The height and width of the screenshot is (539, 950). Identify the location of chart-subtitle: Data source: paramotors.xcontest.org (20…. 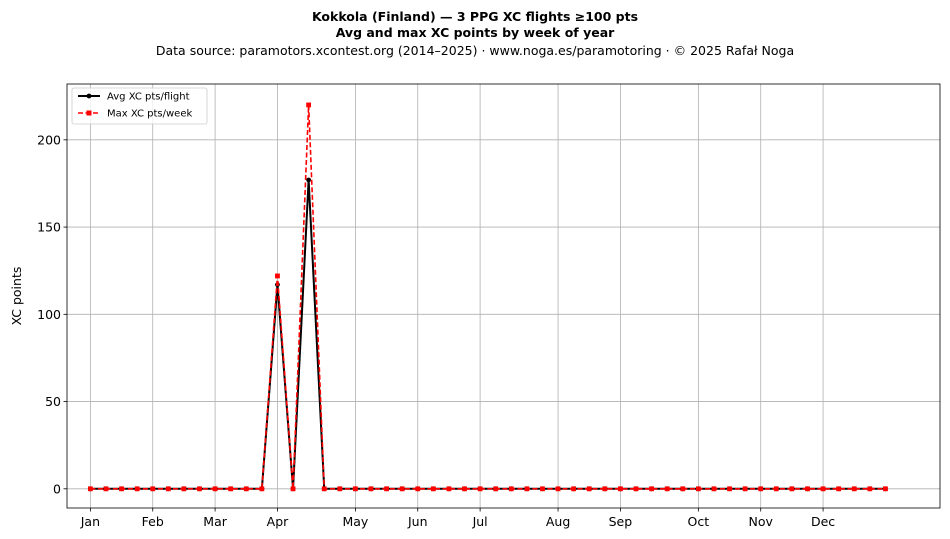
(475, 50).